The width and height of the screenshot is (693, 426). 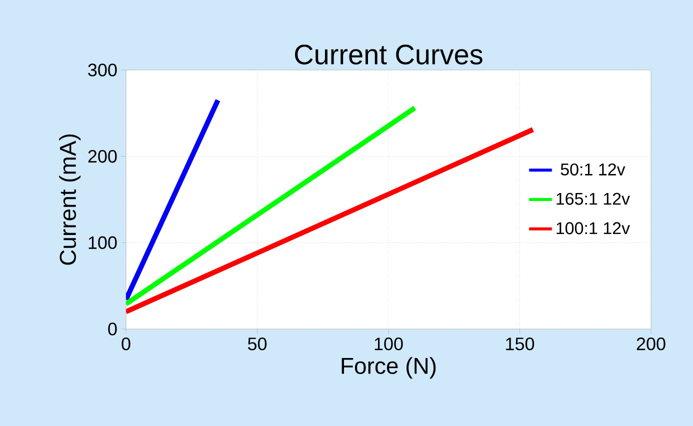 What do you see at coordinates (257, 344) in the screenshot?
I see `x-tick-label: 50` at bounding box center [257, 344].